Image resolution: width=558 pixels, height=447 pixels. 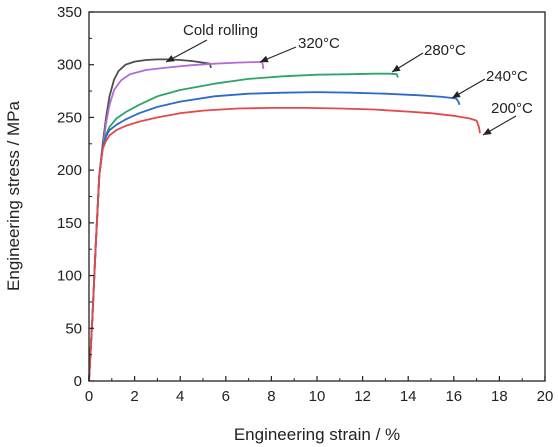 What do you see at coordinates (453, 396) in the screenshot?
I see `x-tick-label-8: 16` at bounding box center [453, 396].